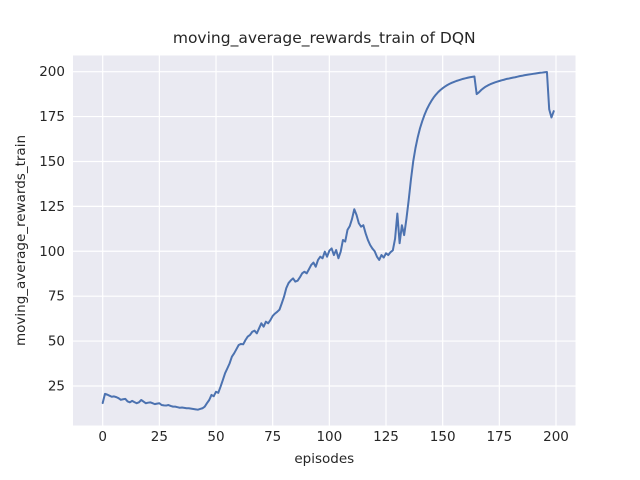 Image resolution: width=640 pixels, height=480 pixels. What do you see at coordinates (52, 72) in the screenshot?
I see `y-tick-label: 200` at bounding box center [52, 72].